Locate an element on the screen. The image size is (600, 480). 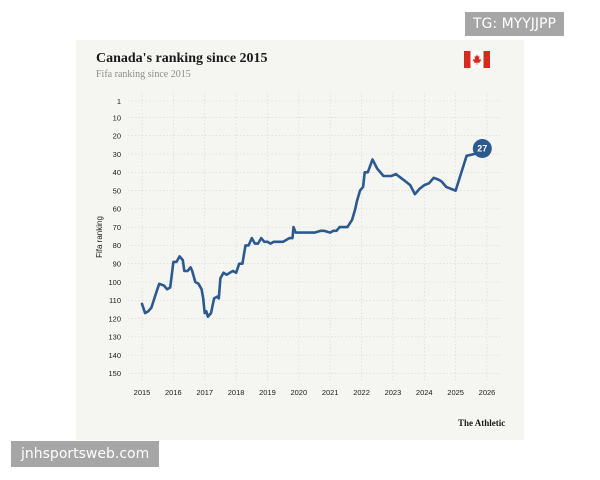
y-tick-label: 120 is located at coordinates (114, 318).